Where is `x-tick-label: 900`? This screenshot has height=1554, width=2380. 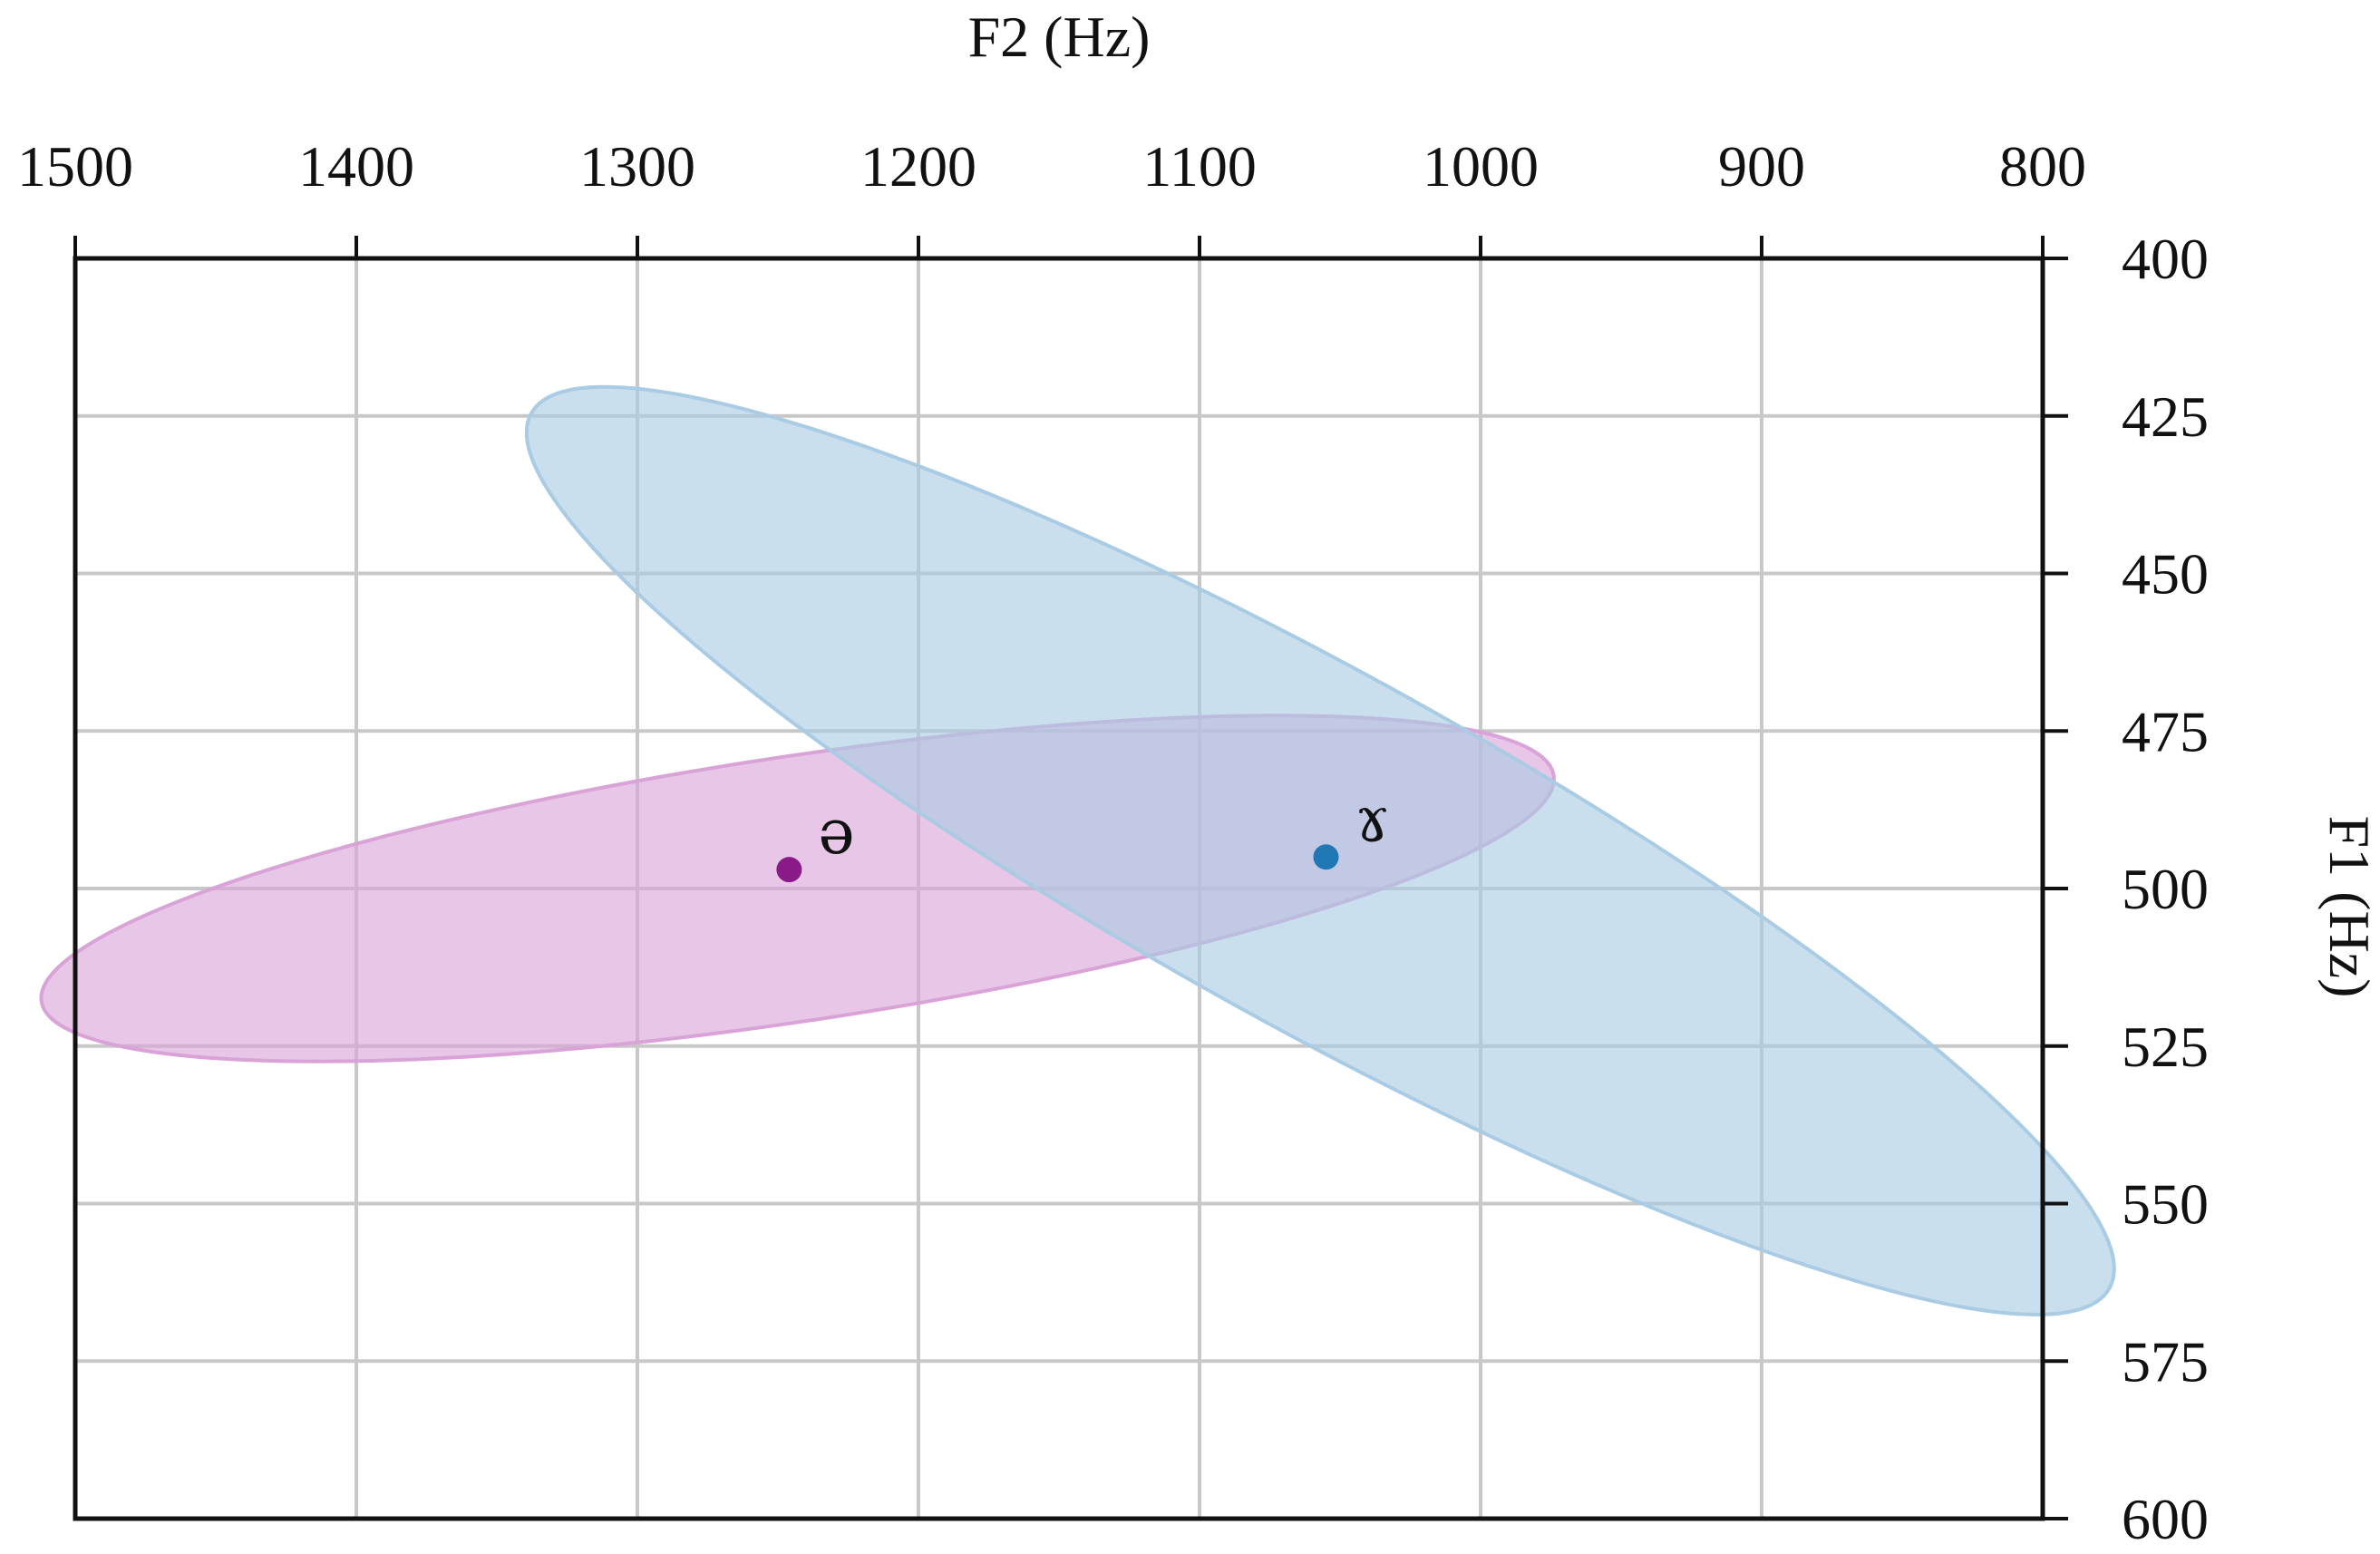
x-tick-label: 900 is located at coordinates (1761, 167).